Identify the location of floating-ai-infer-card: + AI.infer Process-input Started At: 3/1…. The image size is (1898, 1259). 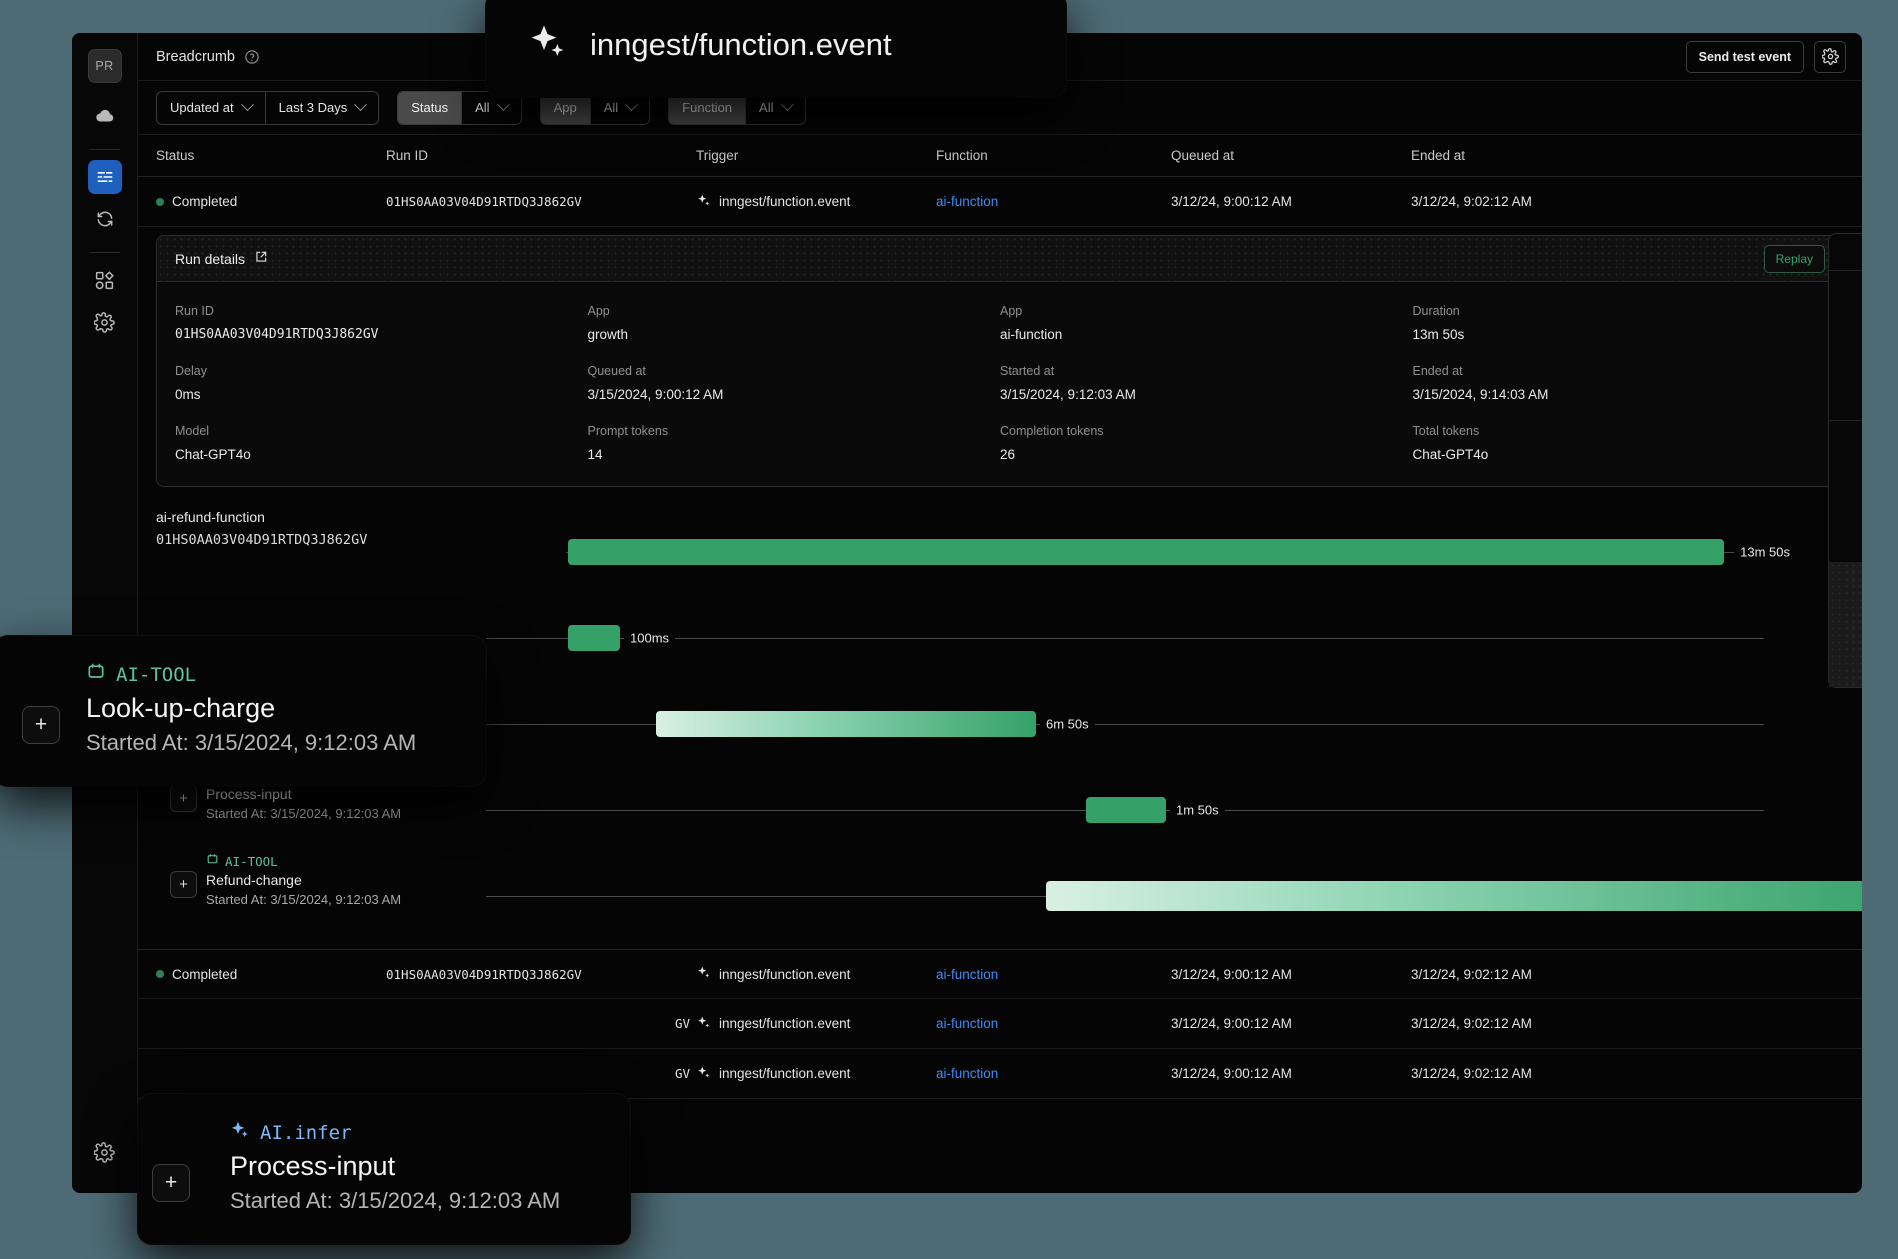
(384, 1169).